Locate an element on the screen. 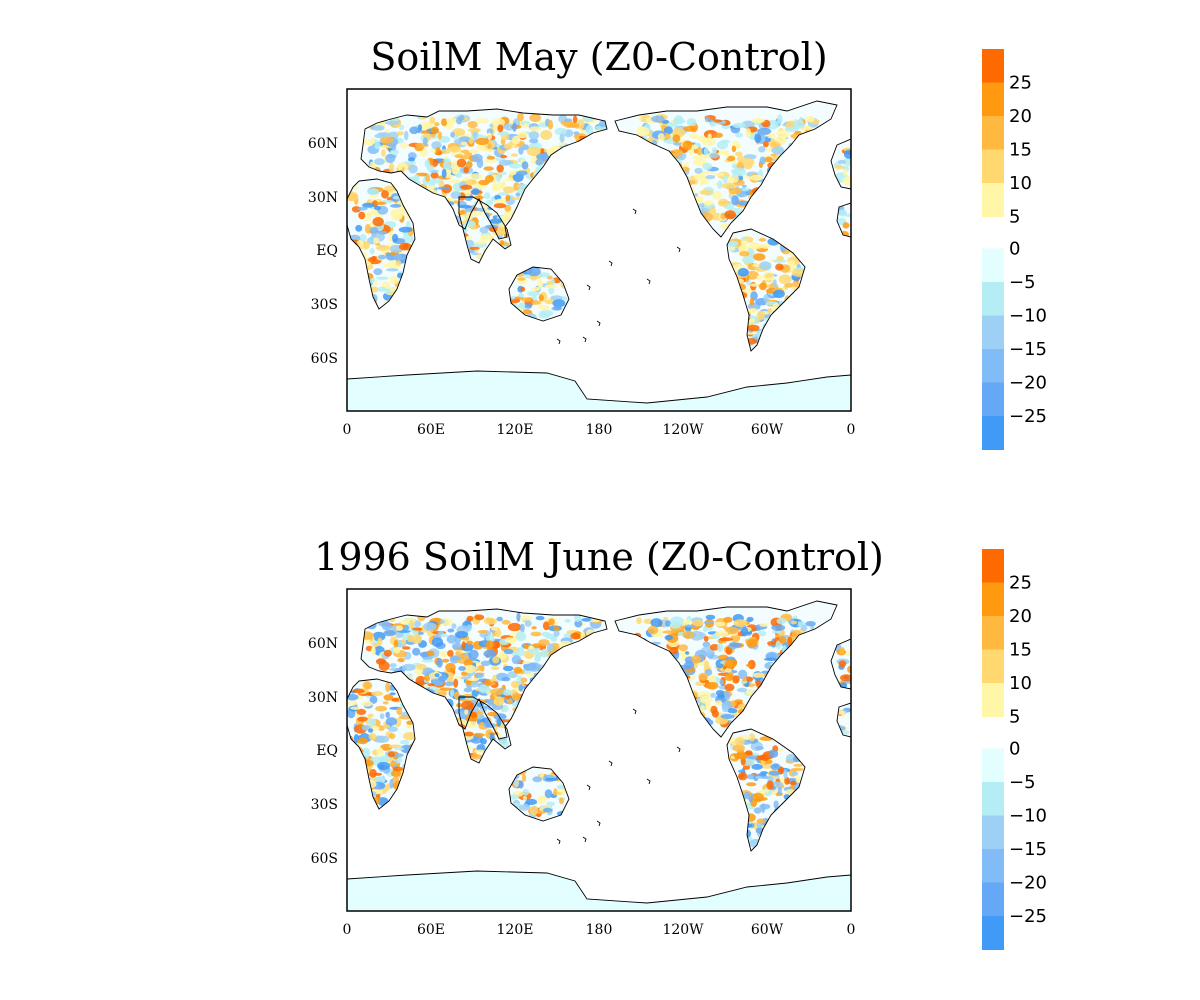 Image resolution: width=1200 pixels, height=1000 pixels. map-border is located at coordinates (599, 750).